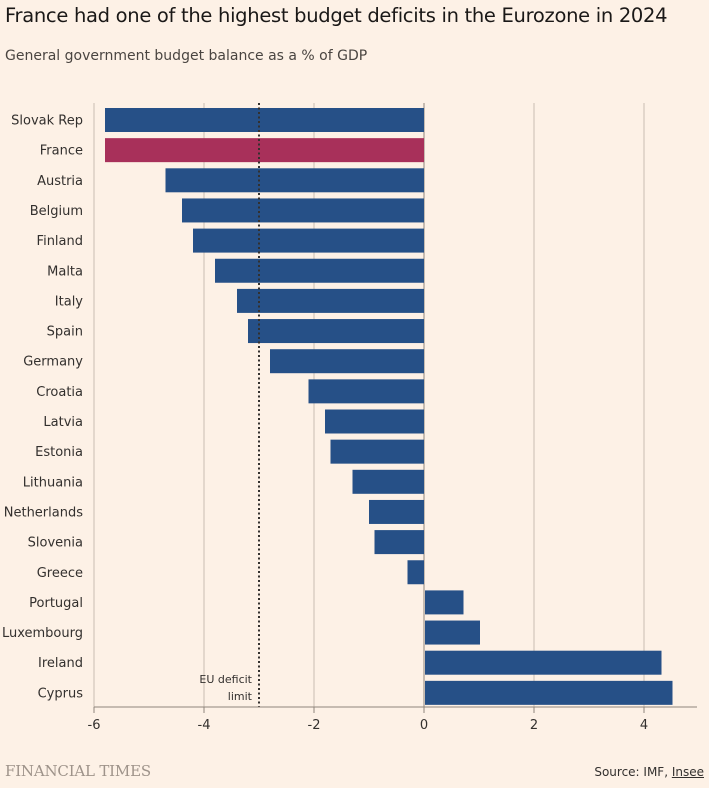 This screenshot has width=709, height=788. Describe the element at coordinates (319, 270) in the screenshot. I see `bar-malta` at that location.